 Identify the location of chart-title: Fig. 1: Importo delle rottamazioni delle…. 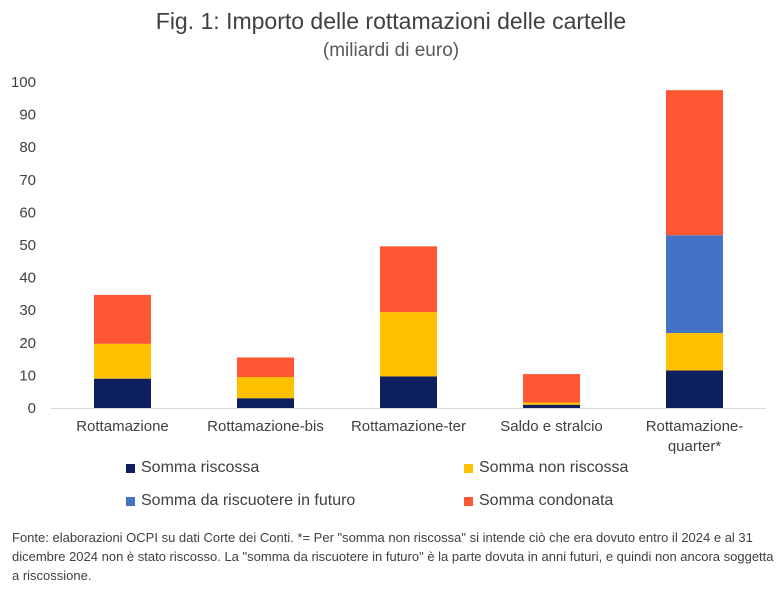
(391, 21).